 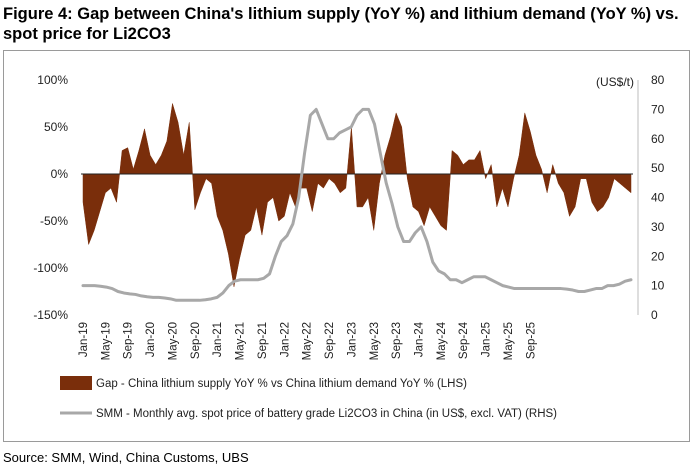 I want to click on y-left-tick-label: -50%, so click(x=54, y=221).